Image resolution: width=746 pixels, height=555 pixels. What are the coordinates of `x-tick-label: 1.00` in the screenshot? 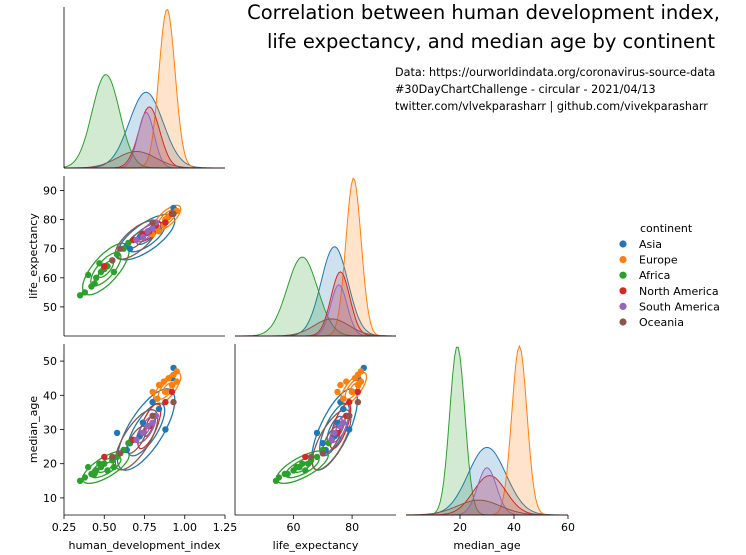 It's located at (185, 527).